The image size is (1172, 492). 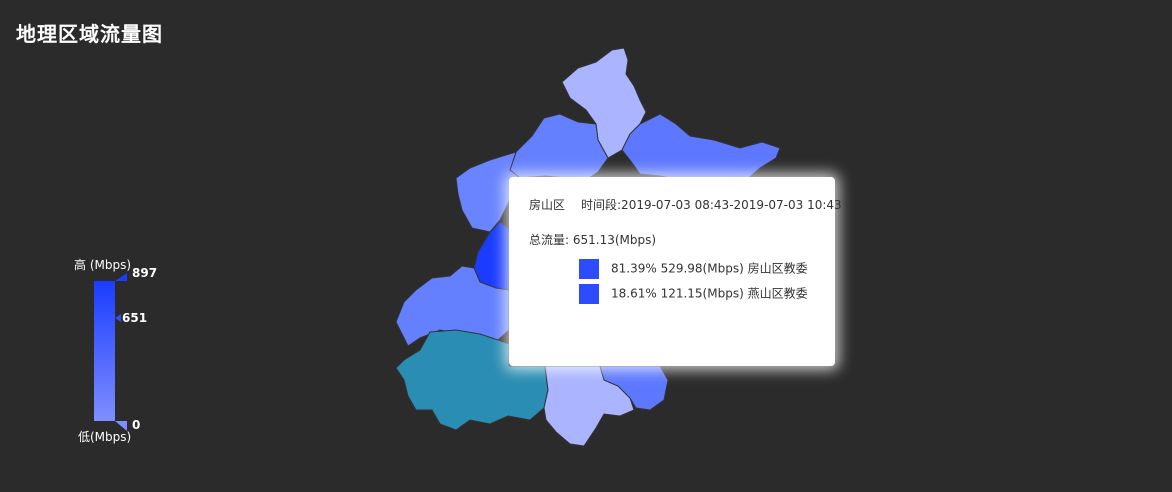 I want to click on visual-map-low-label: 低(Mbps), so click(x=105, y=437).